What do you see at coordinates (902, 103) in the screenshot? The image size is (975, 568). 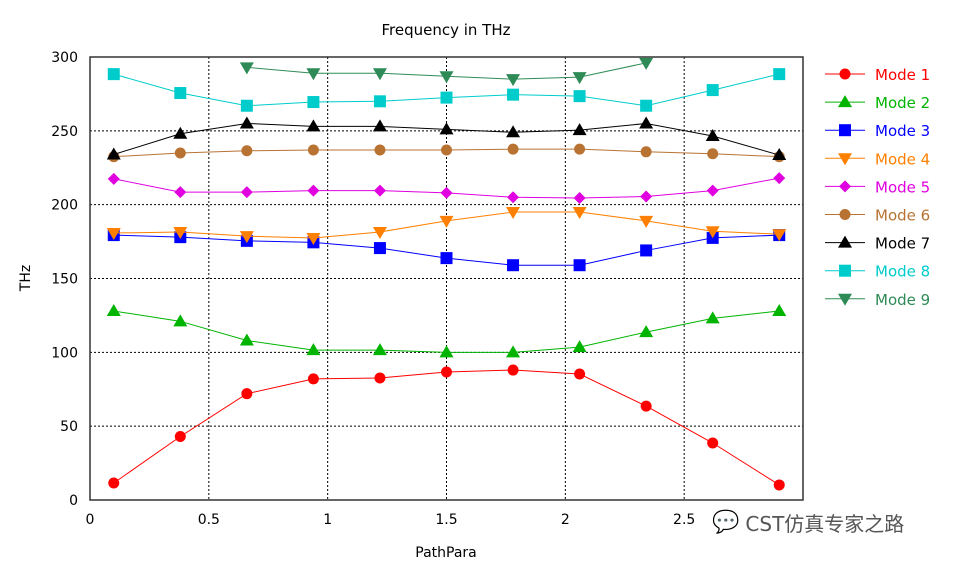 I see `legend-label: Mode 2` at bounding box center [902, 103].